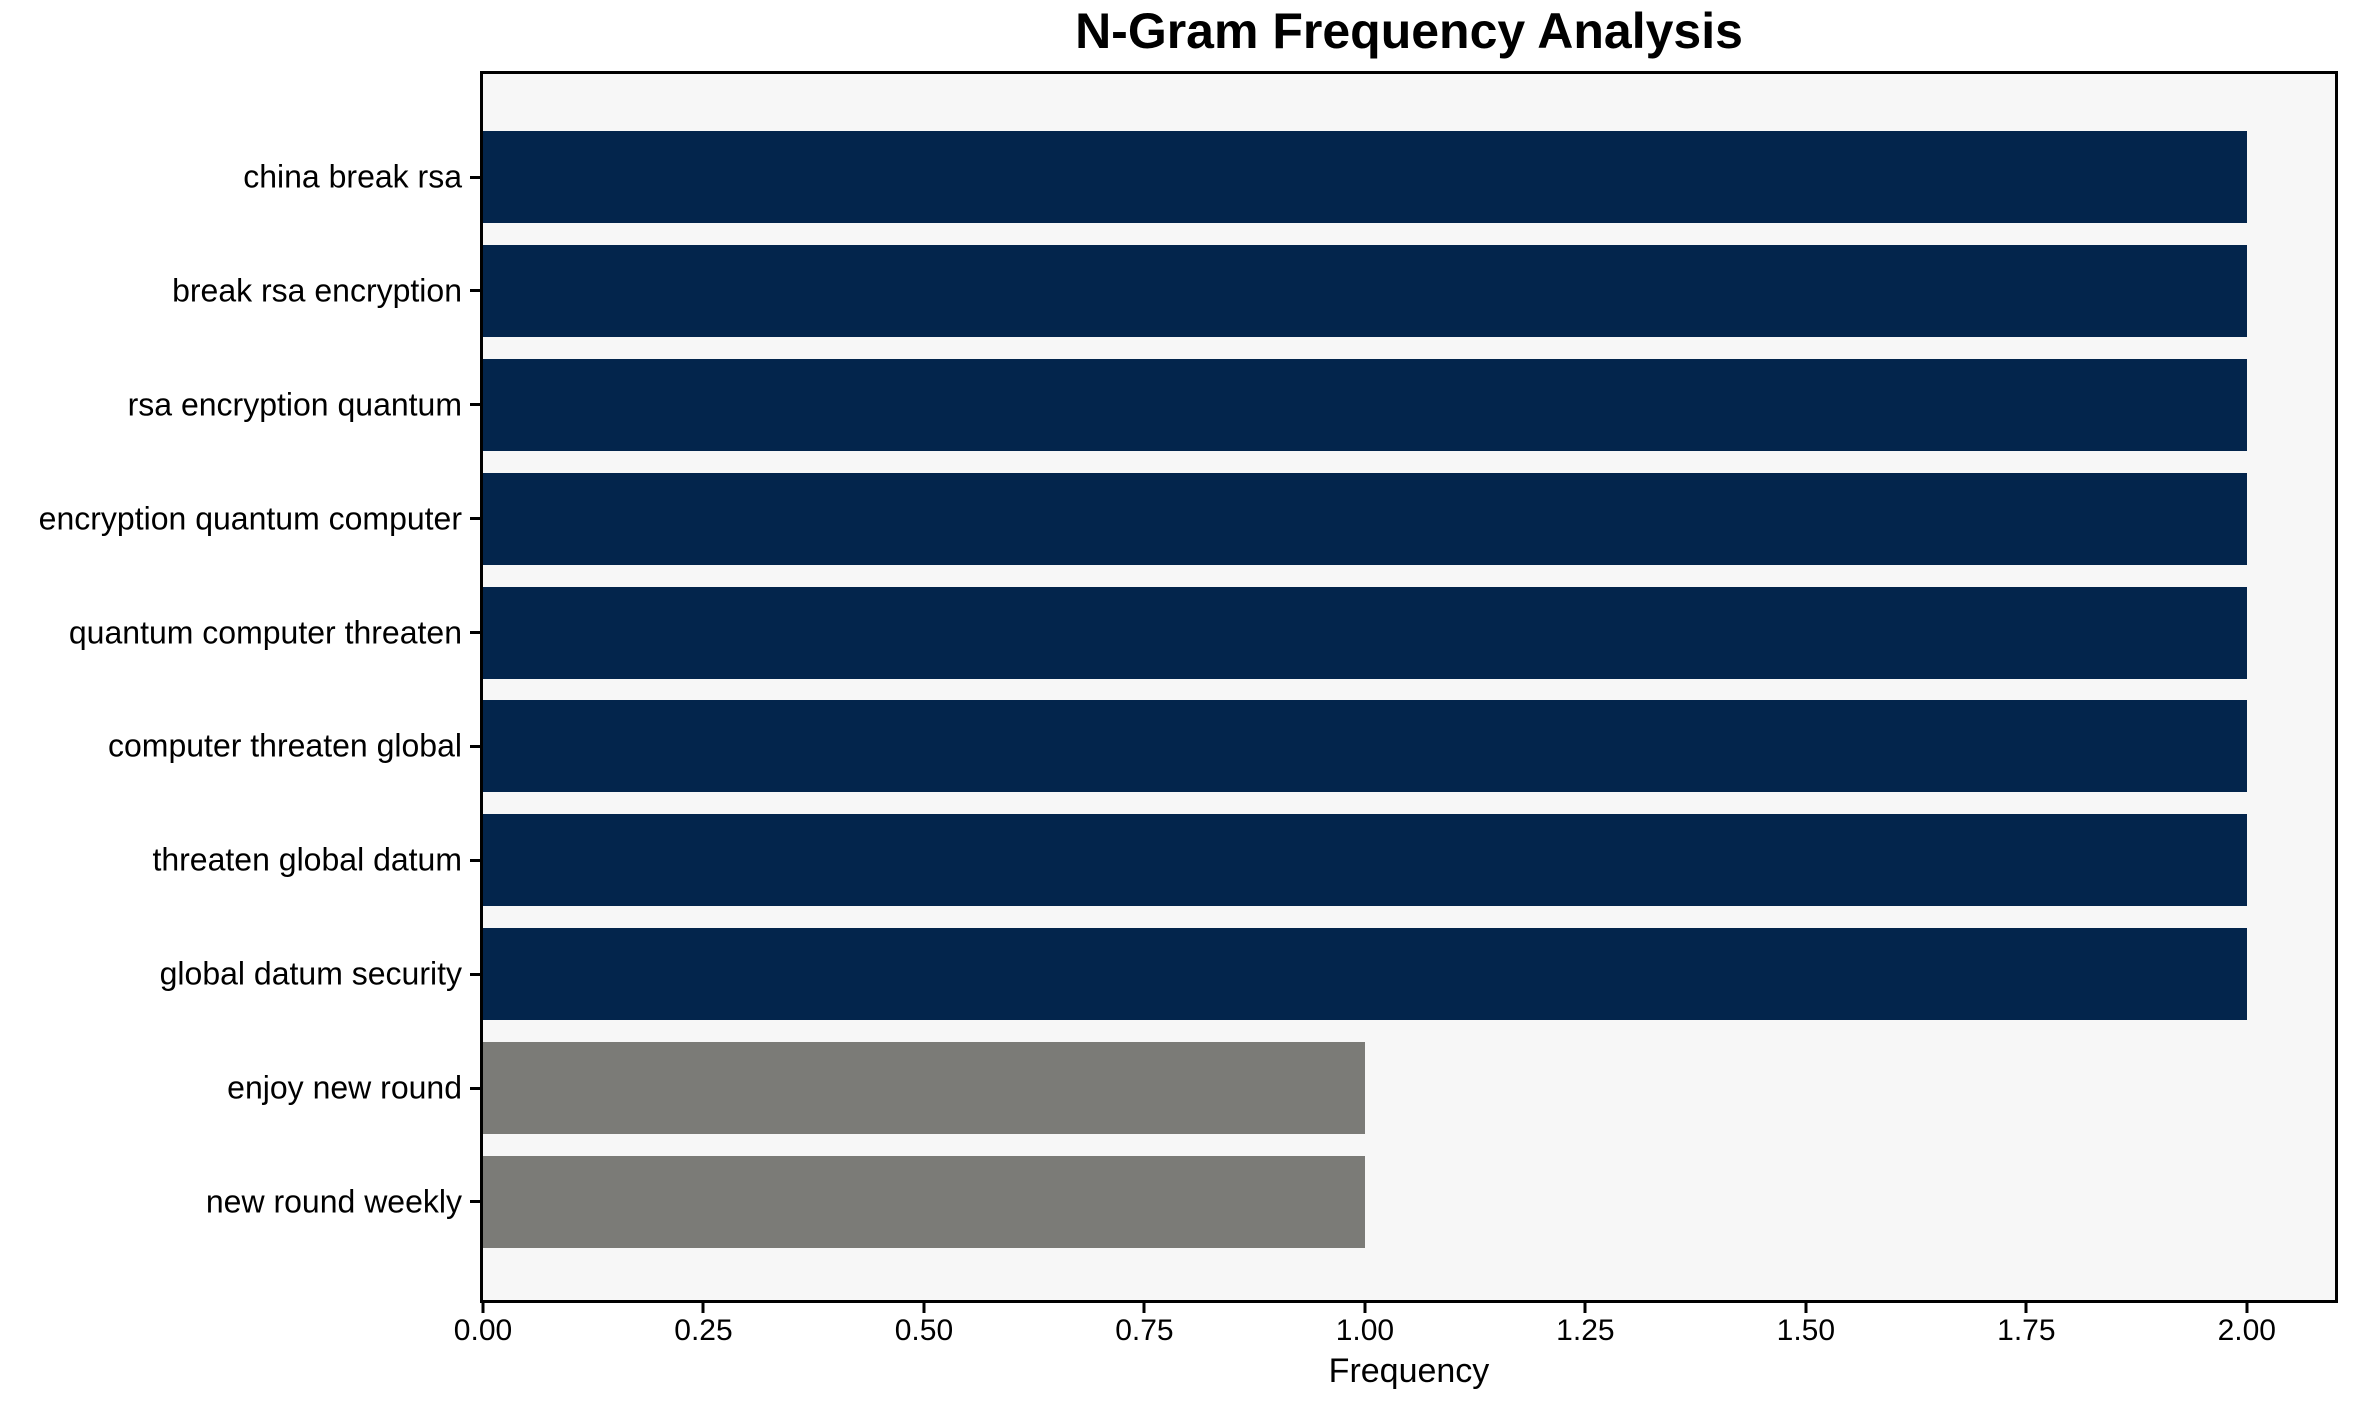 The width and height of the screenshot is (2360, 1414). Describe the element at coordinates (1409, 1371) in the screenshot. I see `x-axis-title: Frequency` at that location.